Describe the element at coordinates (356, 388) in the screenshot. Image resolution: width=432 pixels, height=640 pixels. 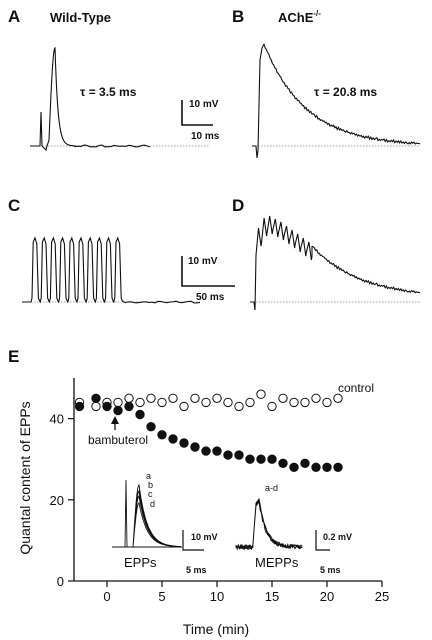
I see `control-label: control` at that location.